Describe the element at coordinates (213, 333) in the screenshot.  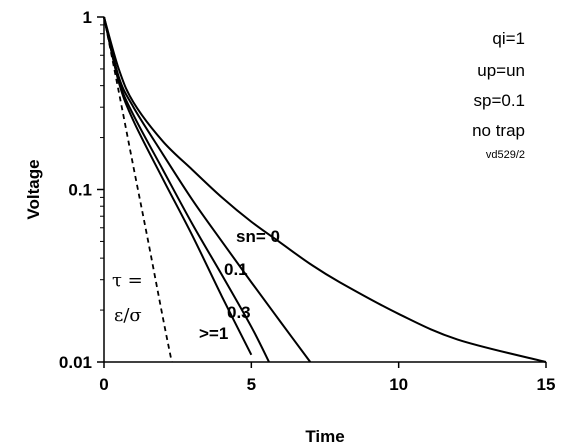
I see `curve-label-3: >=1` at that location.